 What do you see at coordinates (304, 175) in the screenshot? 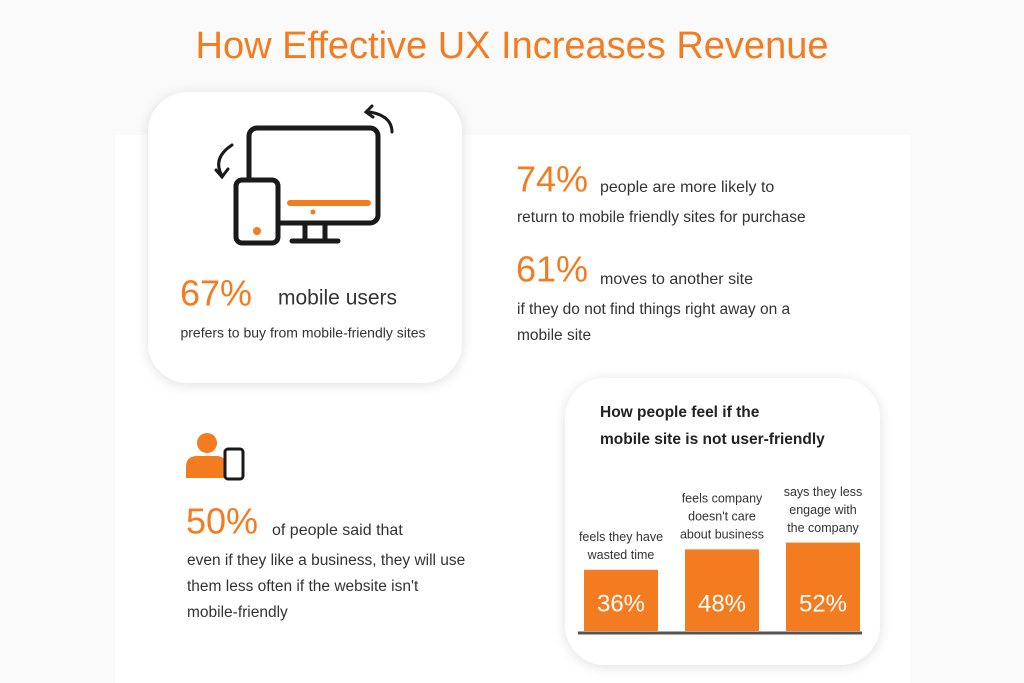
I see `devices-icon` at bounding box center [304, 175].